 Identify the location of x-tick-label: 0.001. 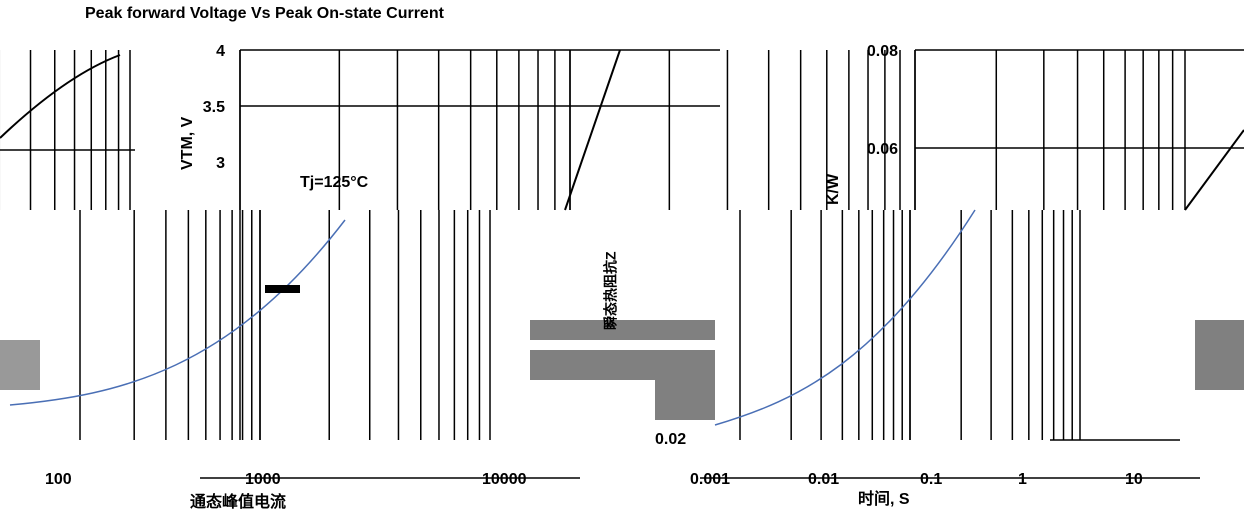
(710, 479).